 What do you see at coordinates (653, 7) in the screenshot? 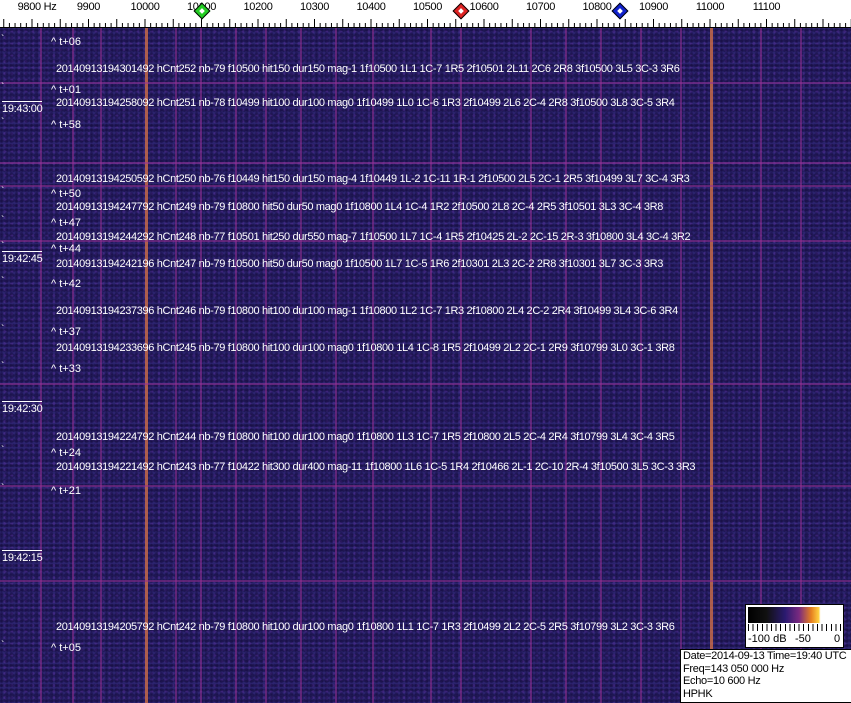
I see `axis-label: 10900` at bounding box center [653, 7].